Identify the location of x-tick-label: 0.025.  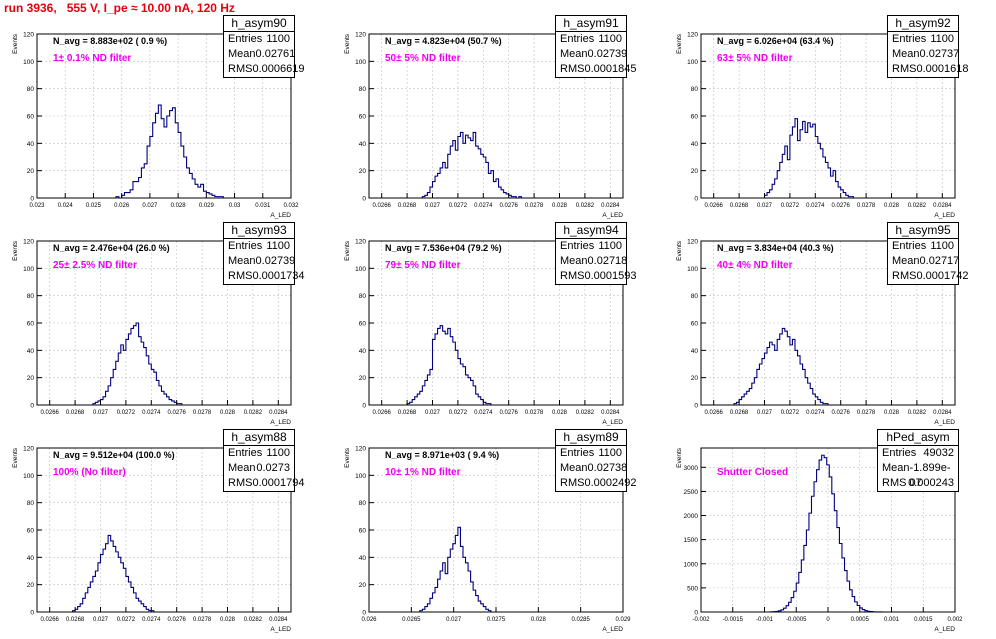
(94, 206).